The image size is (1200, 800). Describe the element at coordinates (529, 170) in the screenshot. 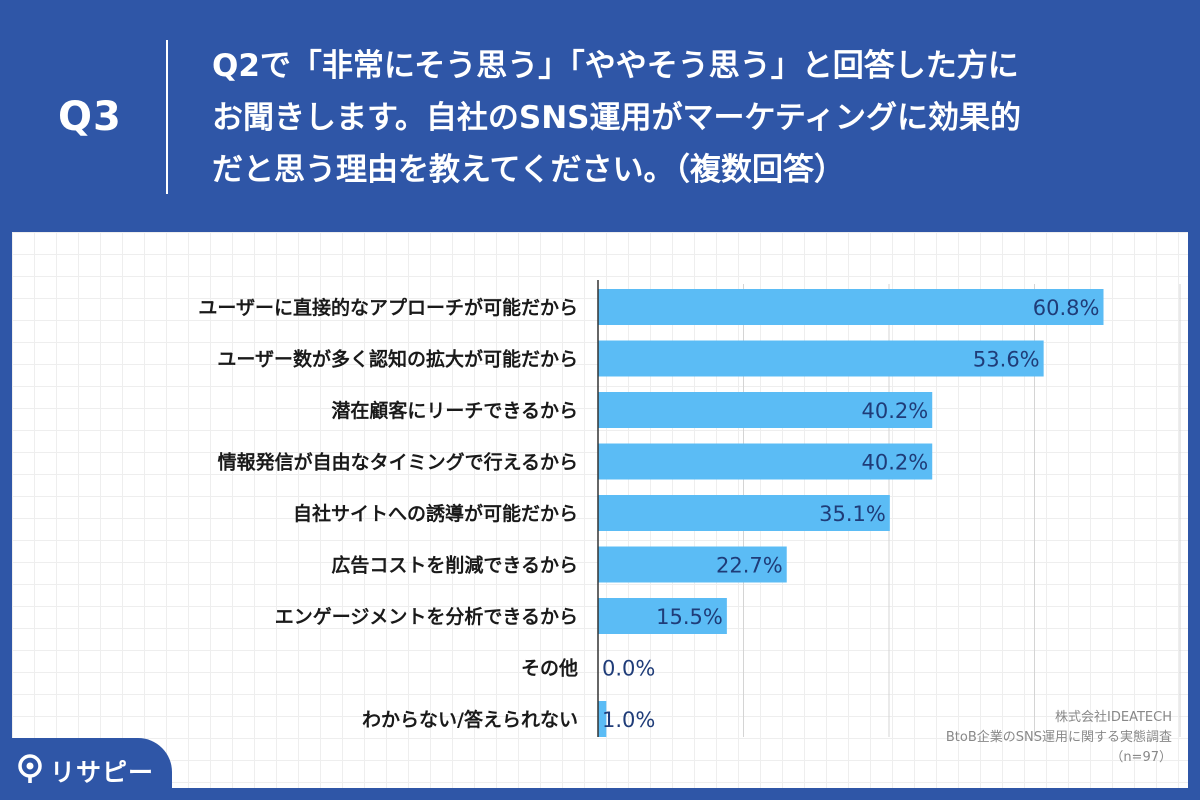

I see `question-line: だと思う理由を教えてください。（複数回答）` at that location.